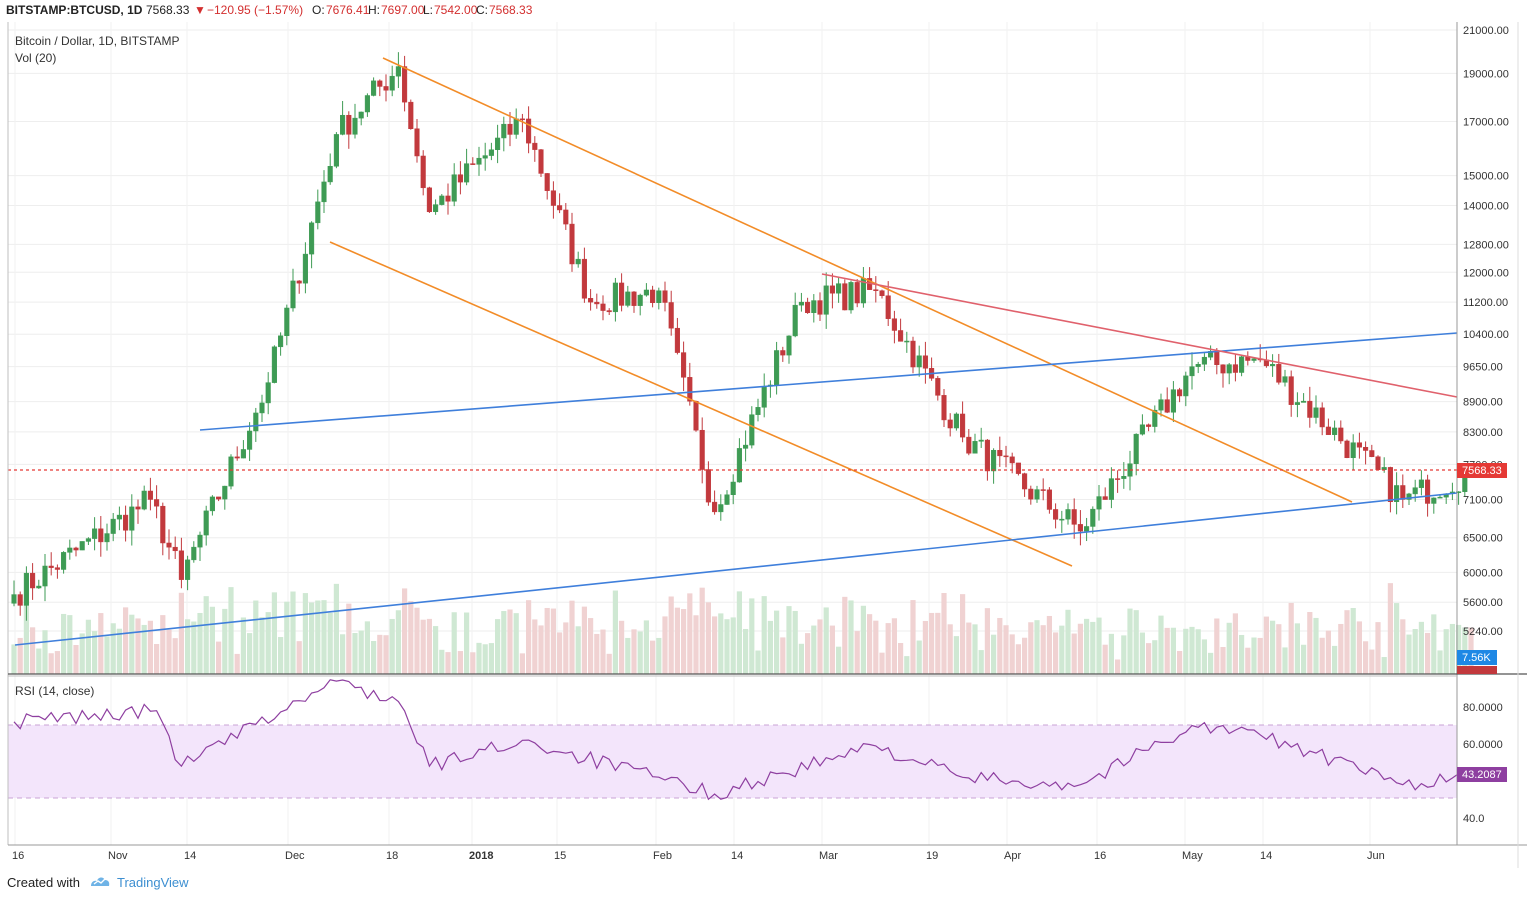 The height and width of the screenshot is (900, 1527). I want to click on time-tick-label: Jun, so click(1376, 856).